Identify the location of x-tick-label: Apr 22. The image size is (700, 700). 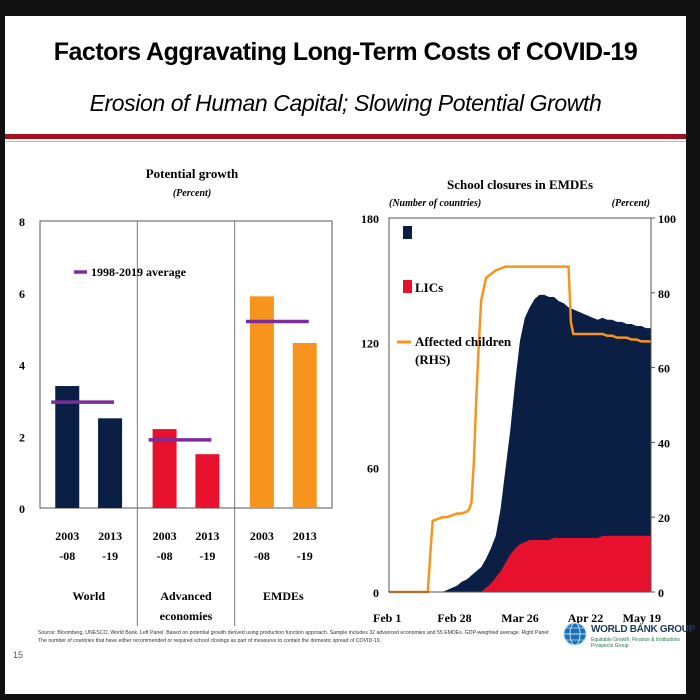
(585, 618).